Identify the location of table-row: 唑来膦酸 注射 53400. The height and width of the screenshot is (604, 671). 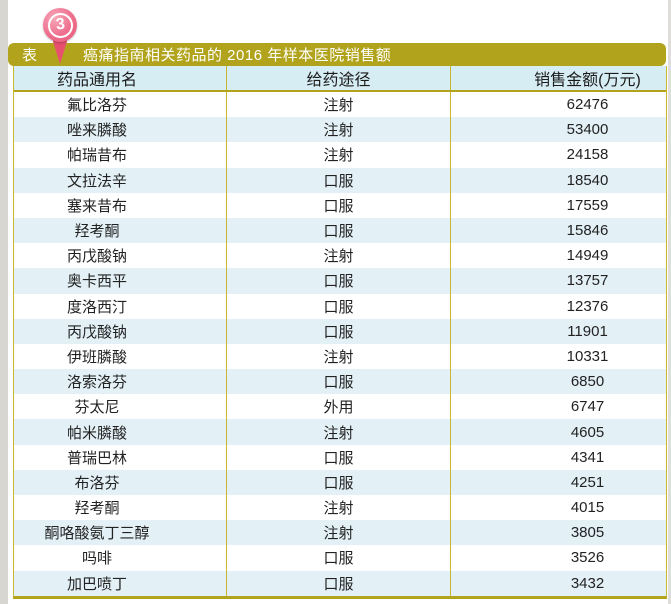
(340, 130).